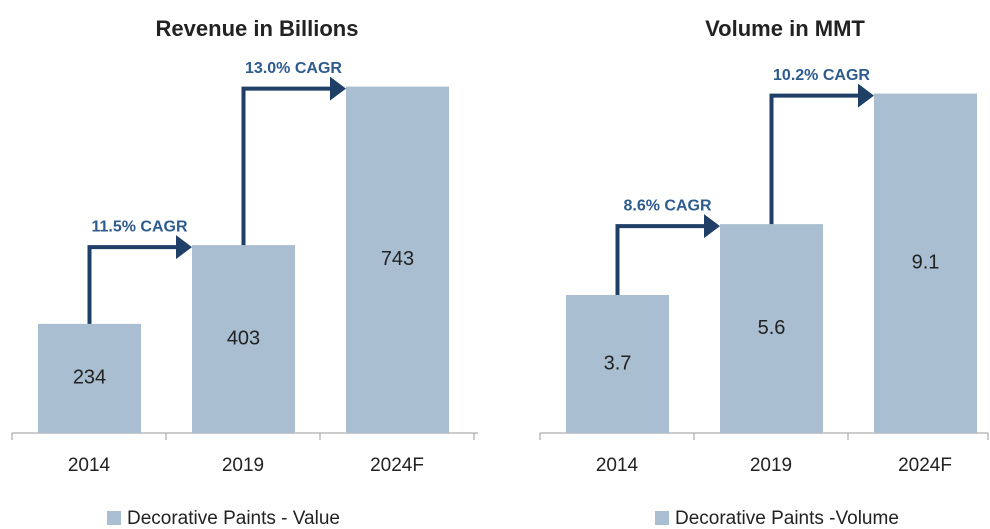 The height and width of the screenshot is (529, 990). What do you see at coordinates (787, 518) in the screenshot?
I see `legend-label: Decorative Paints -Volume` at bounding box center [787, 518].